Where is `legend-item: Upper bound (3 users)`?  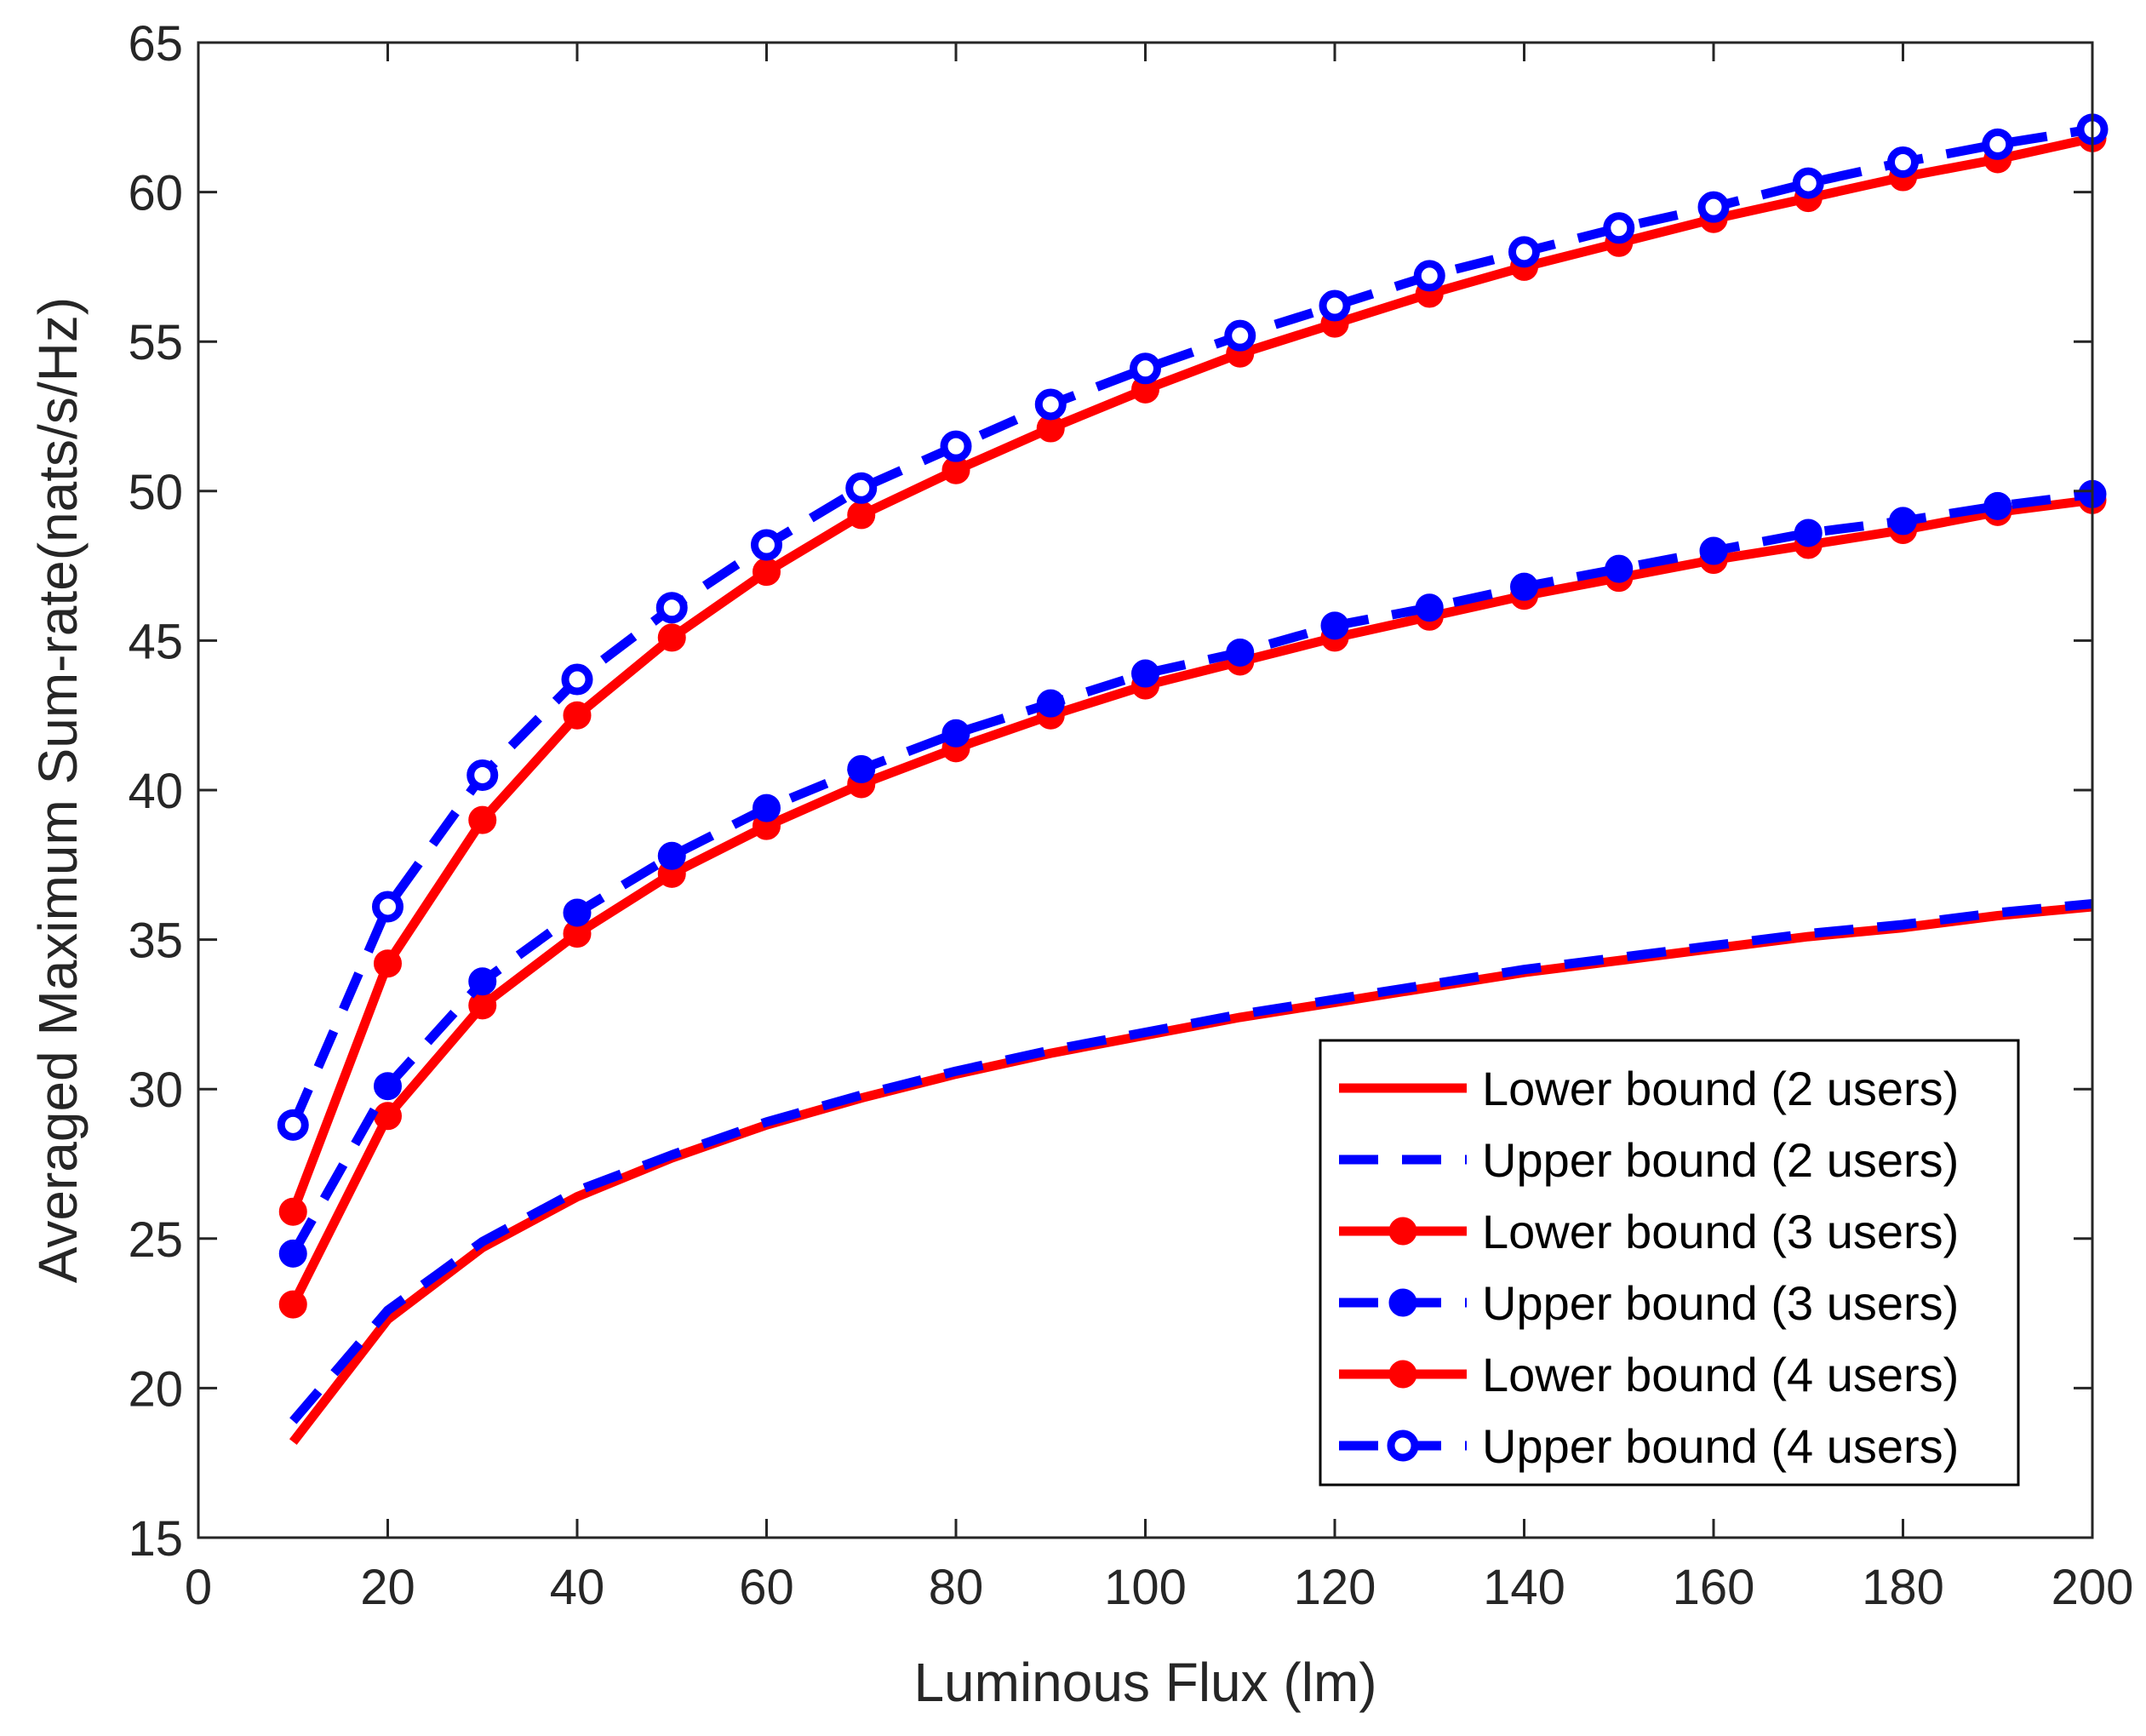
legend-item: Upper bound (3 users) is located at coordinates (1649, 1303).